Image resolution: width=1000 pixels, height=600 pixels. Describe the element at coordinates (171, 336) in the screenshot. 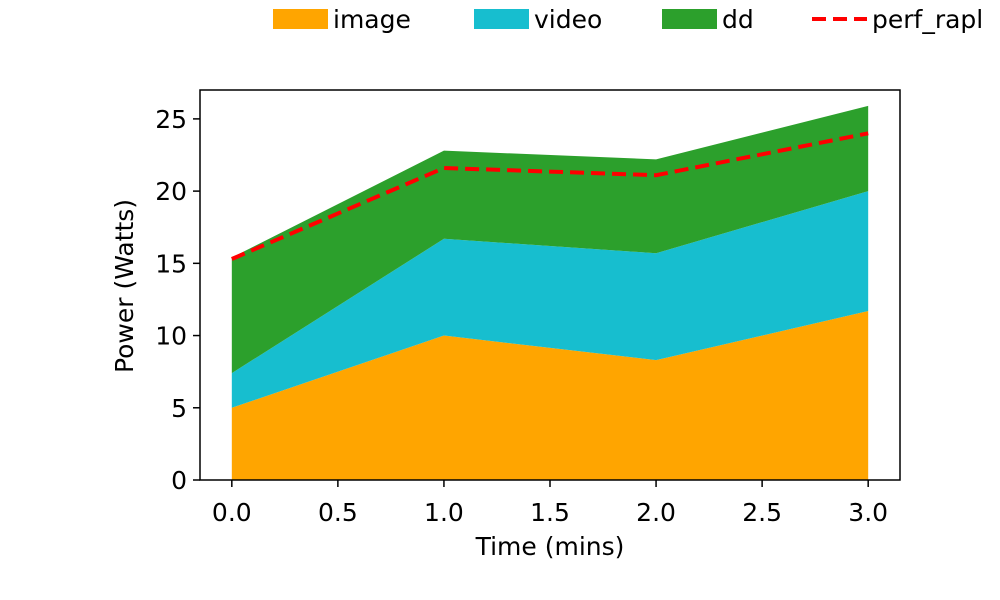

I see `y-tick-label: 10` at that location.